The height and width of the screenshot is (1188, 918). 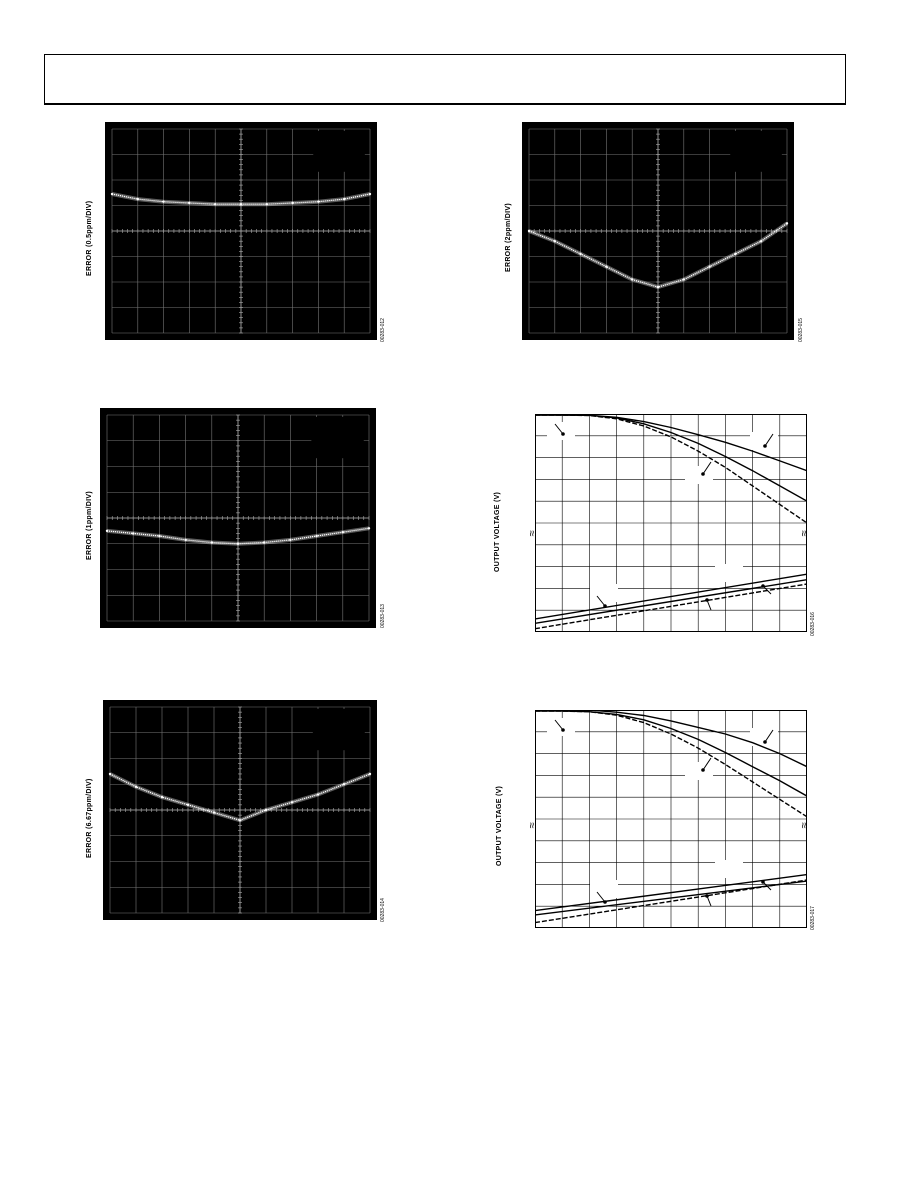 What do you see at coordinates (499, 825) in the screenshot?
I see `y-axis-label-5: OUTPUT VOLTAGE (V)` at bounding box center [499, 825].